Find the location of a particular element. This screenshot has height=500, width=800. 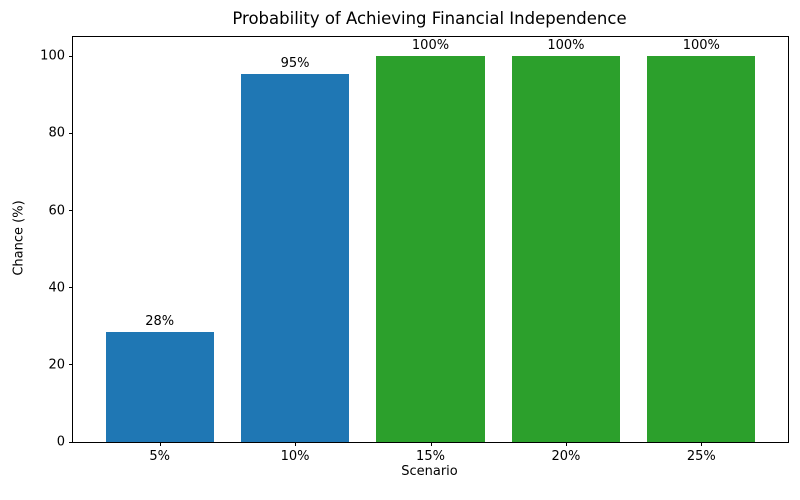

y-tick-label: 0 is located at coordinates (60, 442).